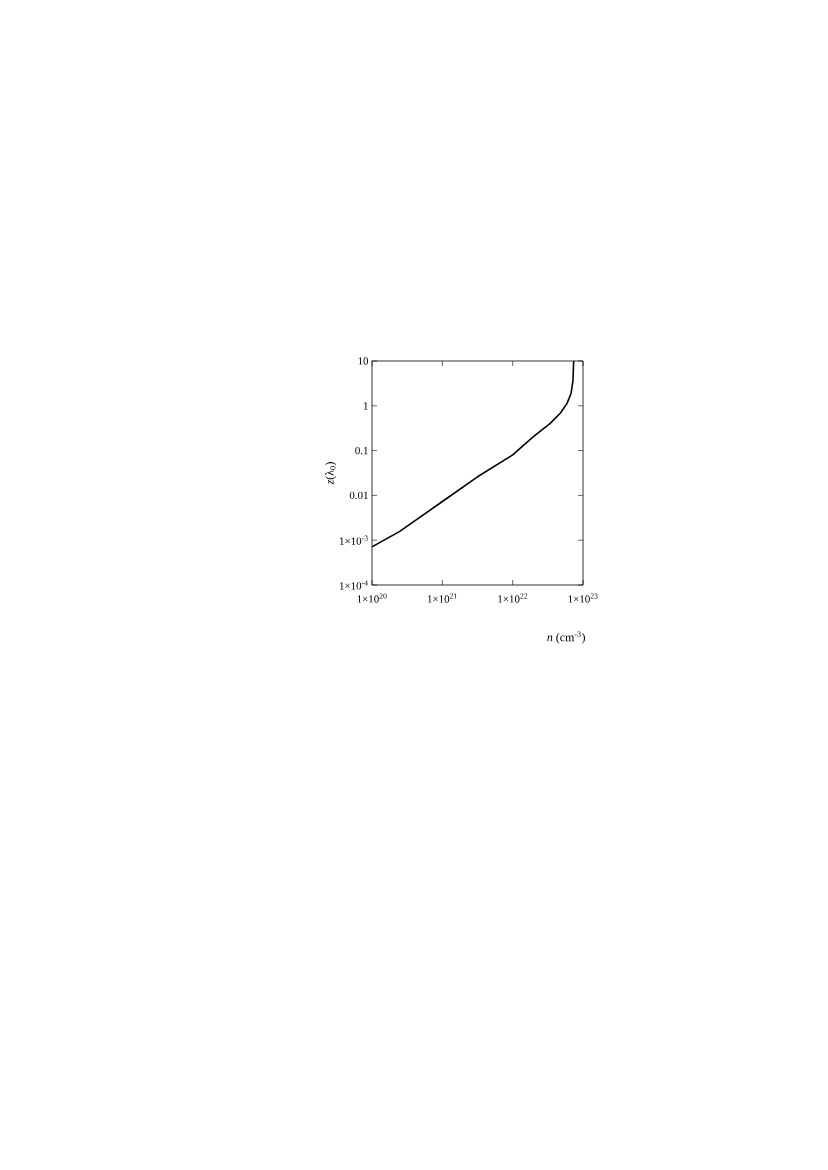  What do you see at coordinates (442, 598) in the screenshot?
I see `x-tick-label: 1×10$^{21}$` at bounding box center [442, 598].